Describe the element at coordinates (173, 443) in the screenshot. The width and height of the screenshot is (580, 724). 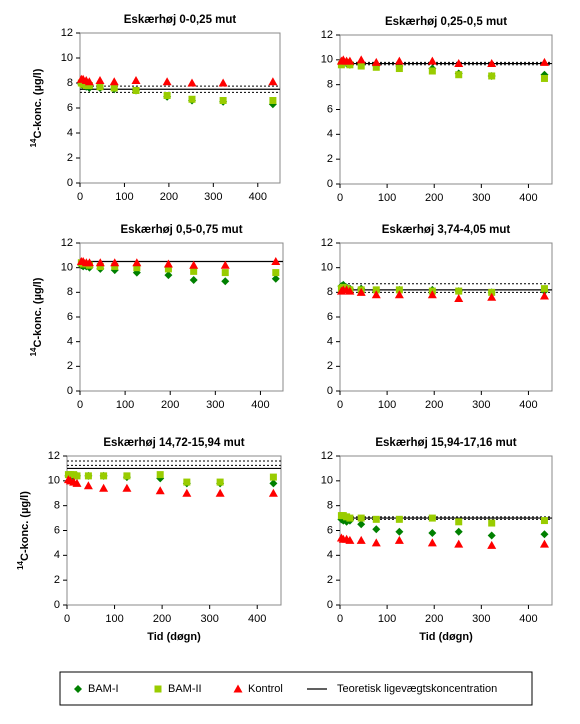
I see `chart-title: Eskærhøj 14,72-15,94 mut` at that location.